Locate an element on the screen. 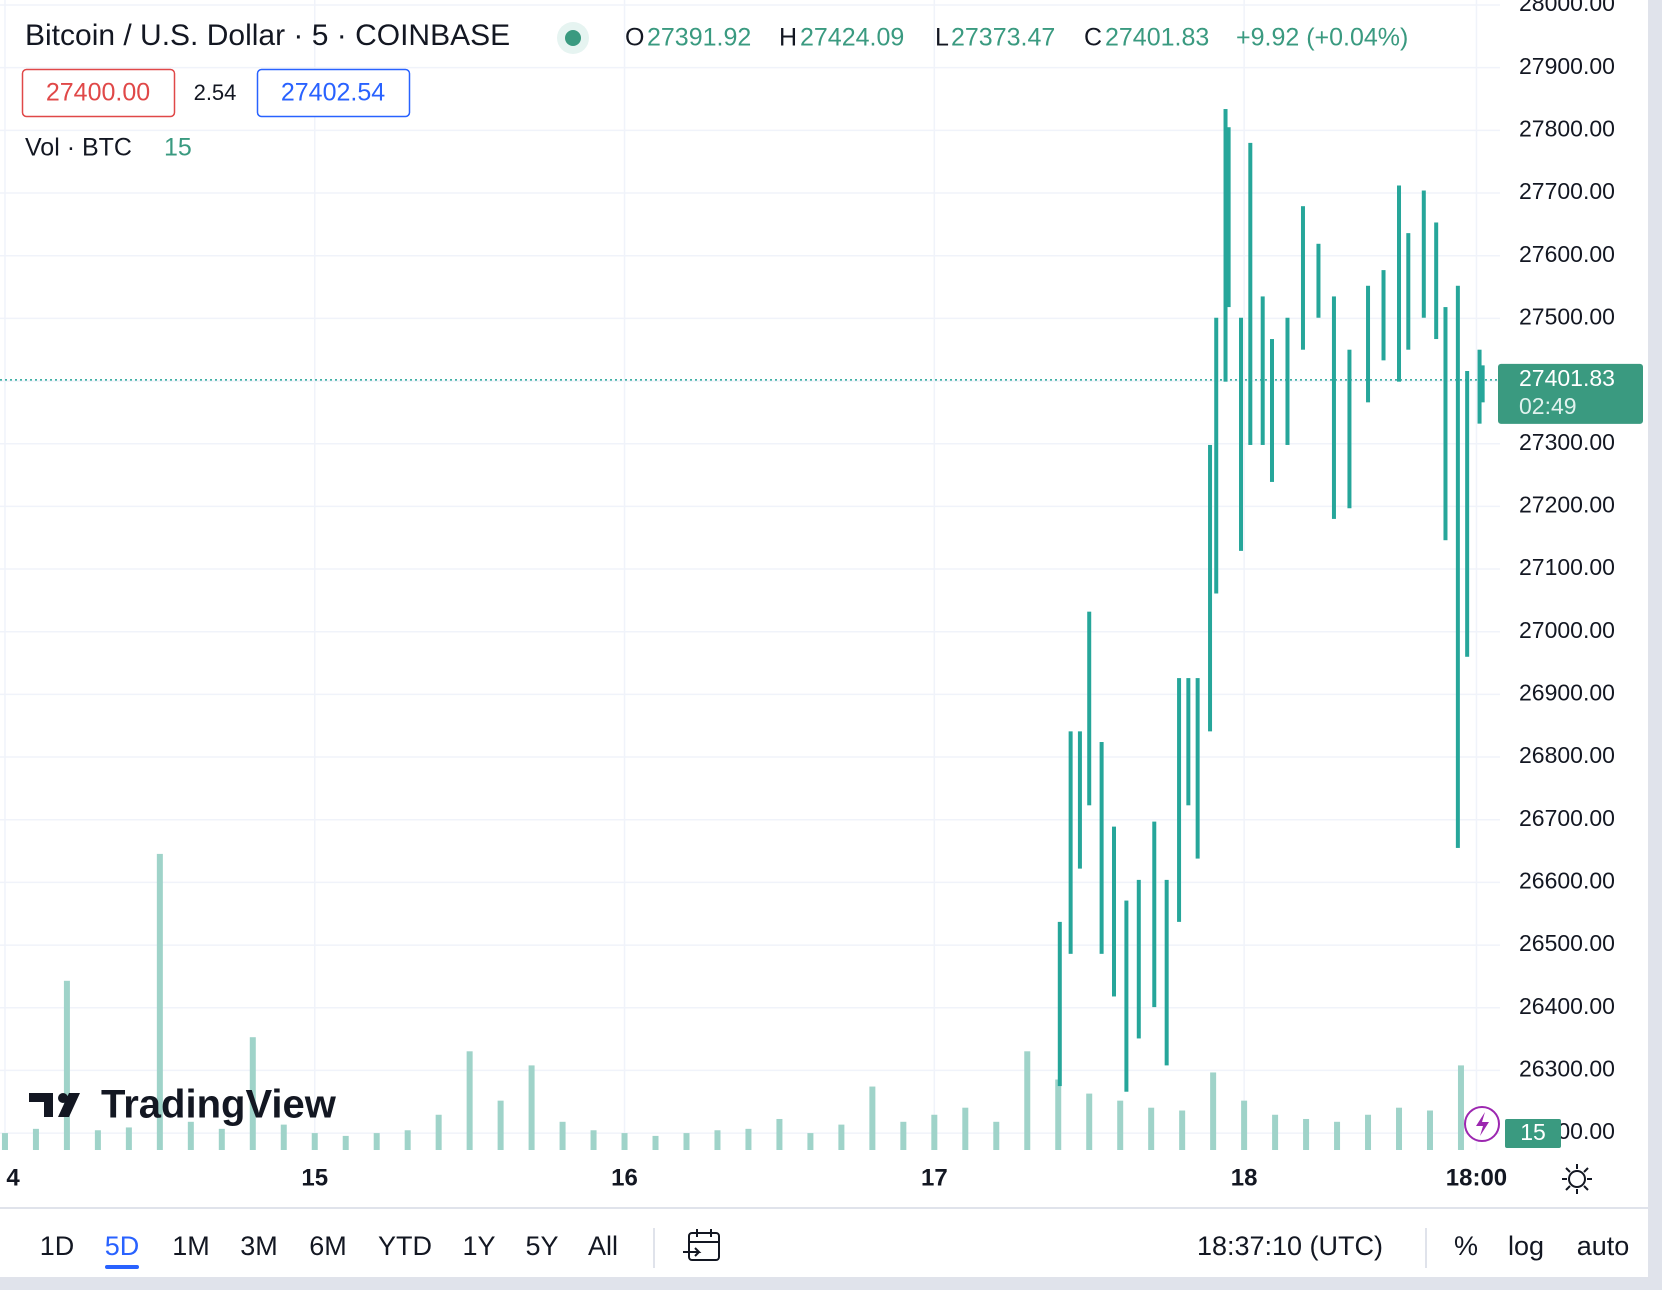  buy-button is located at coordinates (333, 93).